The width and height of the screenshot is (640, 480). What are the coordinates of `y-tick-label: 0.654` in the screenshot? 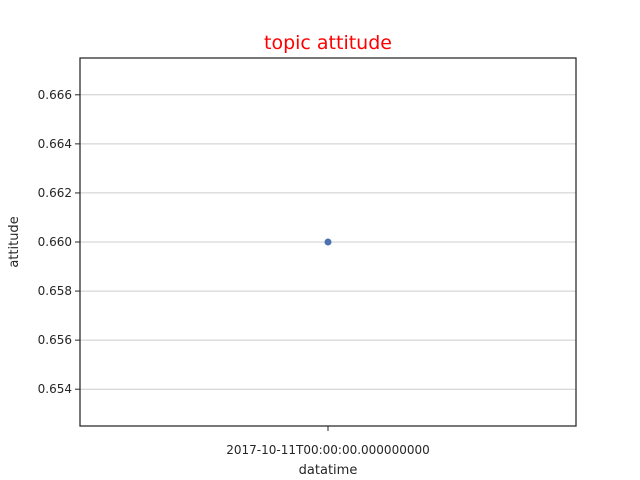 It's located at (55, 389).